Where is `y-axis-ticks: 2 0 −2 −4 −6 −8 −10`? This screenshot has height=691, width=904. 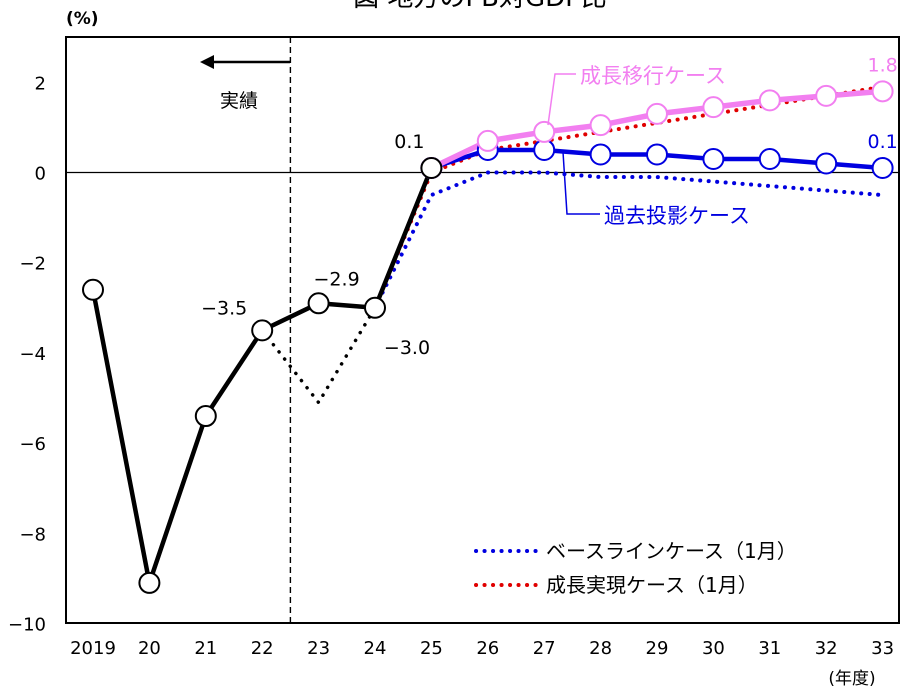
y-axis-ticks: 2 0 −2 −4 −6 −8 −10 is located at coordinates (27, 354).